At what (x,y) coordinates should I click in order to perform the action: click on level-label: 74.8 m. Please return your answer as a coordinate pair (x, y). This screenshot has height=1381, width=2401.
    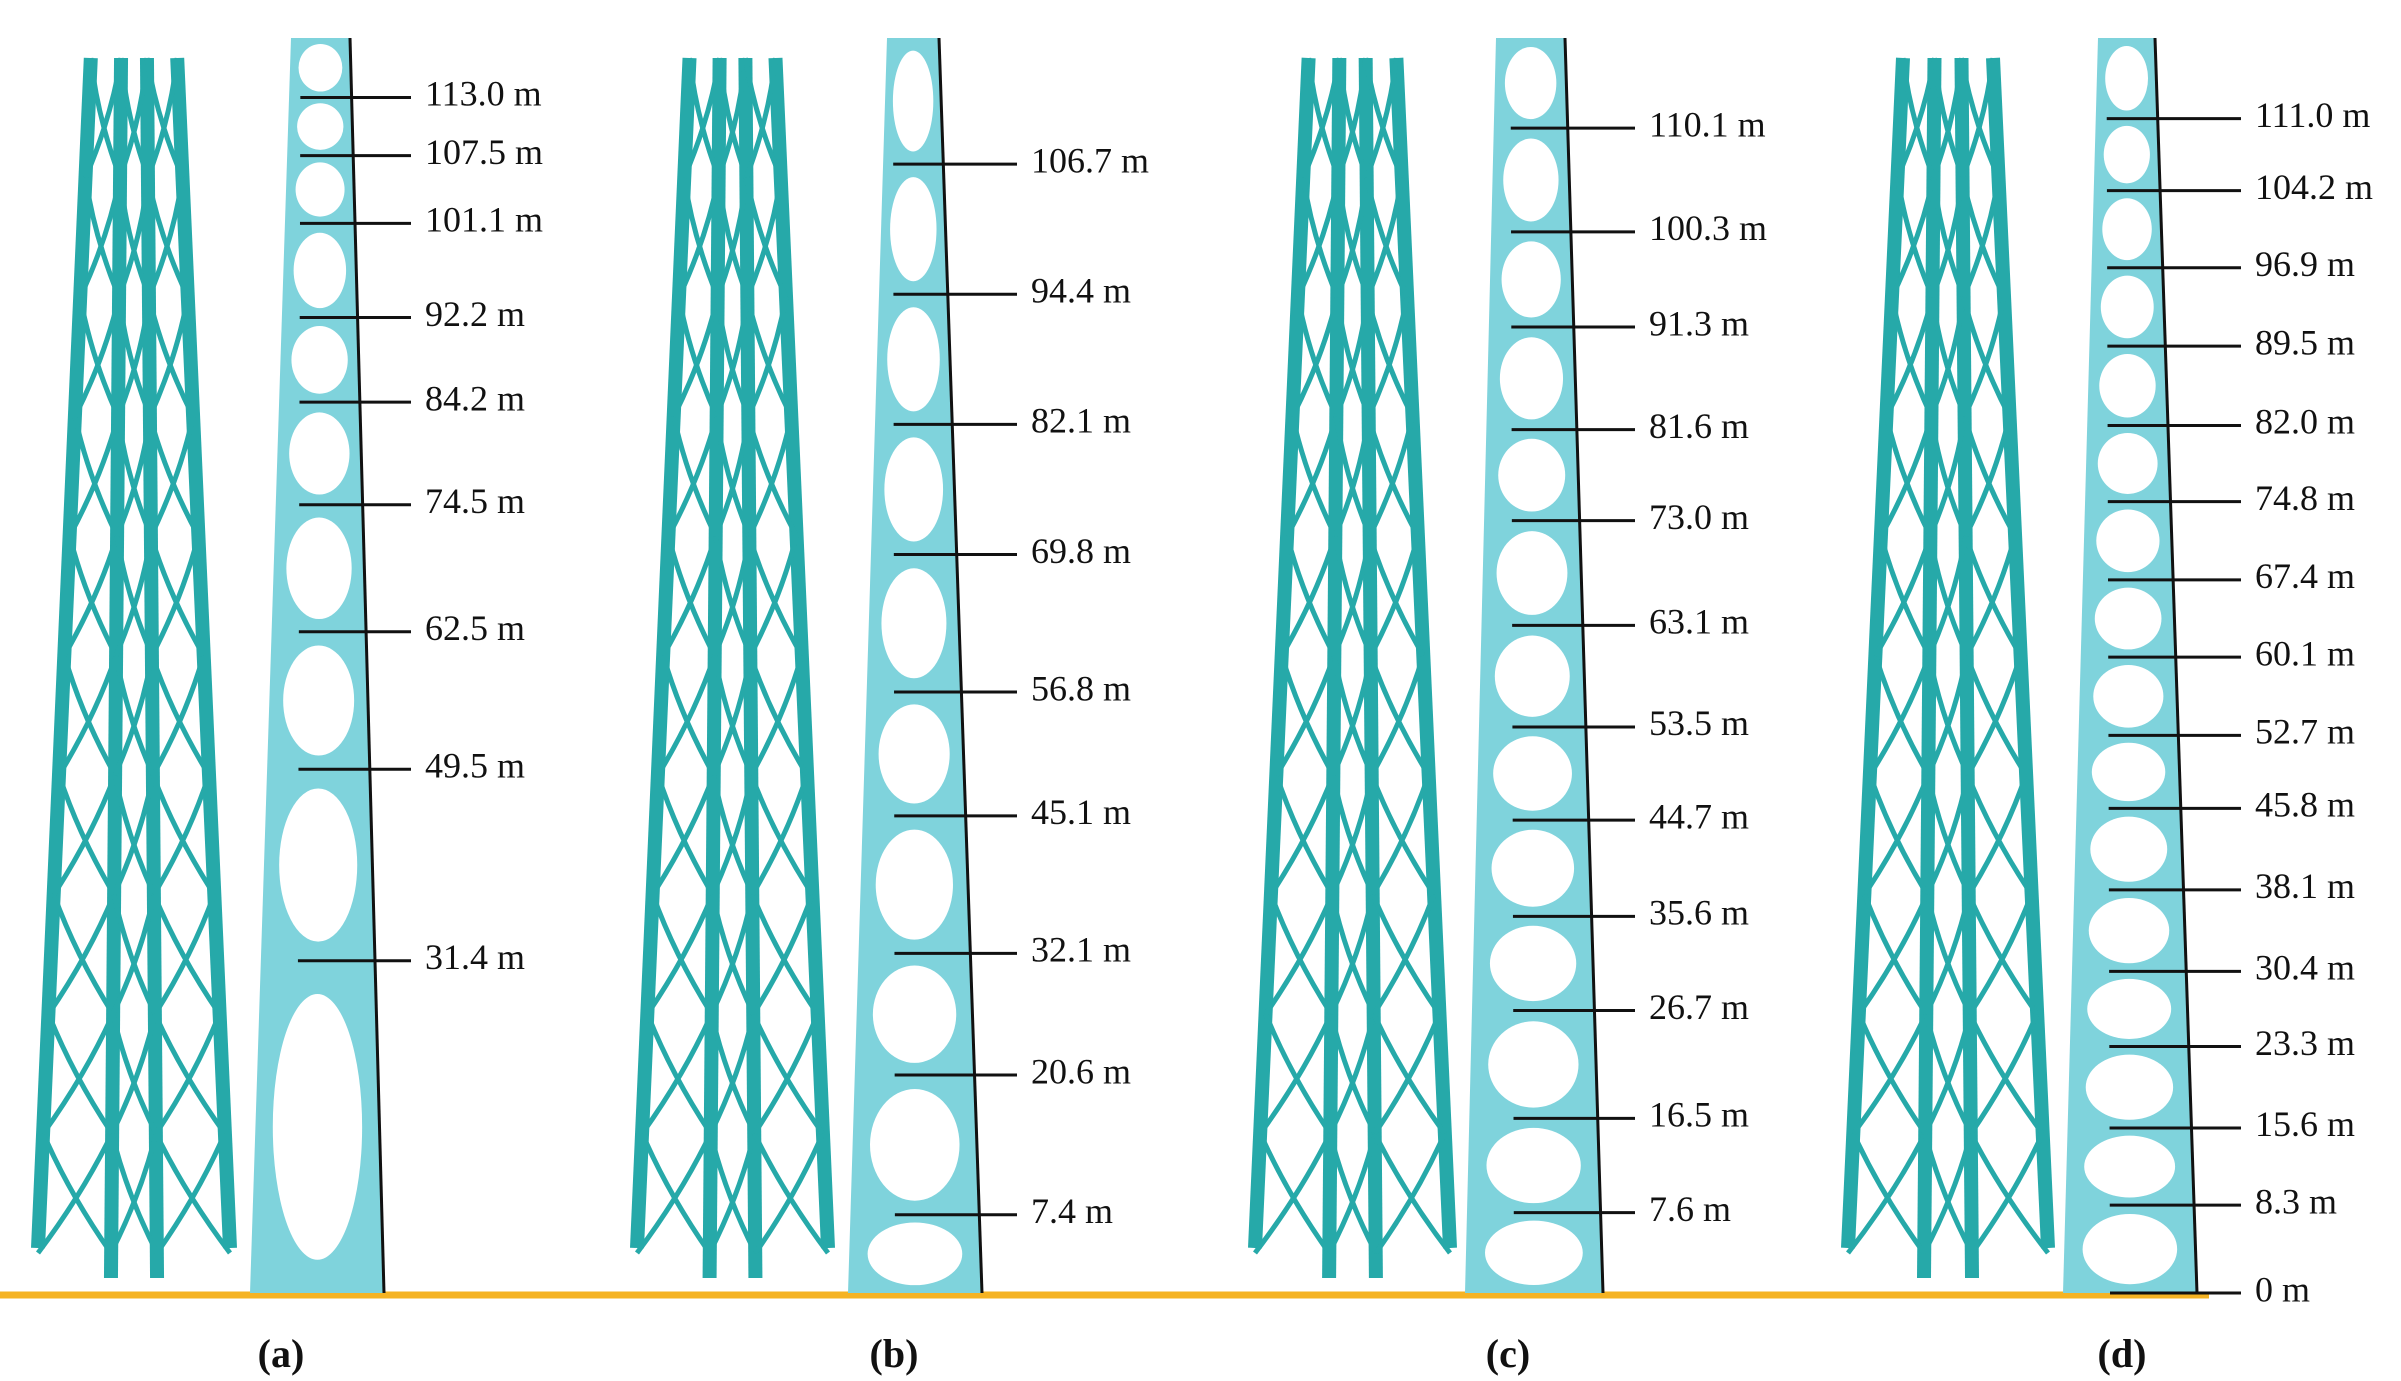
    Looking at the image, I should click on (2305, 498).